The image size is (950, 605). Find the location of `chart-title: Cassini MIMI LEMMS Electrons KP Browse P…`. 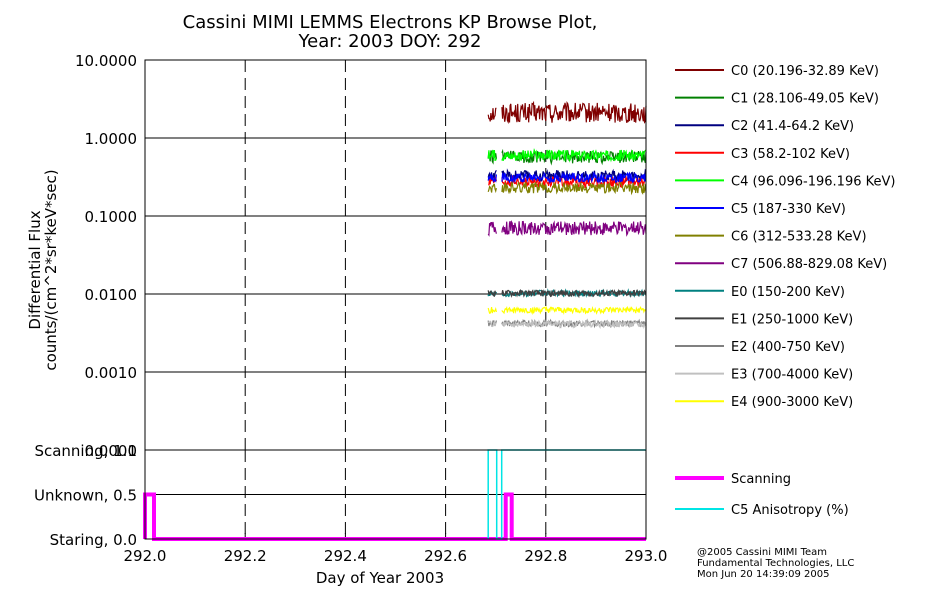

chart-title: Cassini MIMI LEMMS Electrons KP Browse P… is located at coordinates (390, 22).